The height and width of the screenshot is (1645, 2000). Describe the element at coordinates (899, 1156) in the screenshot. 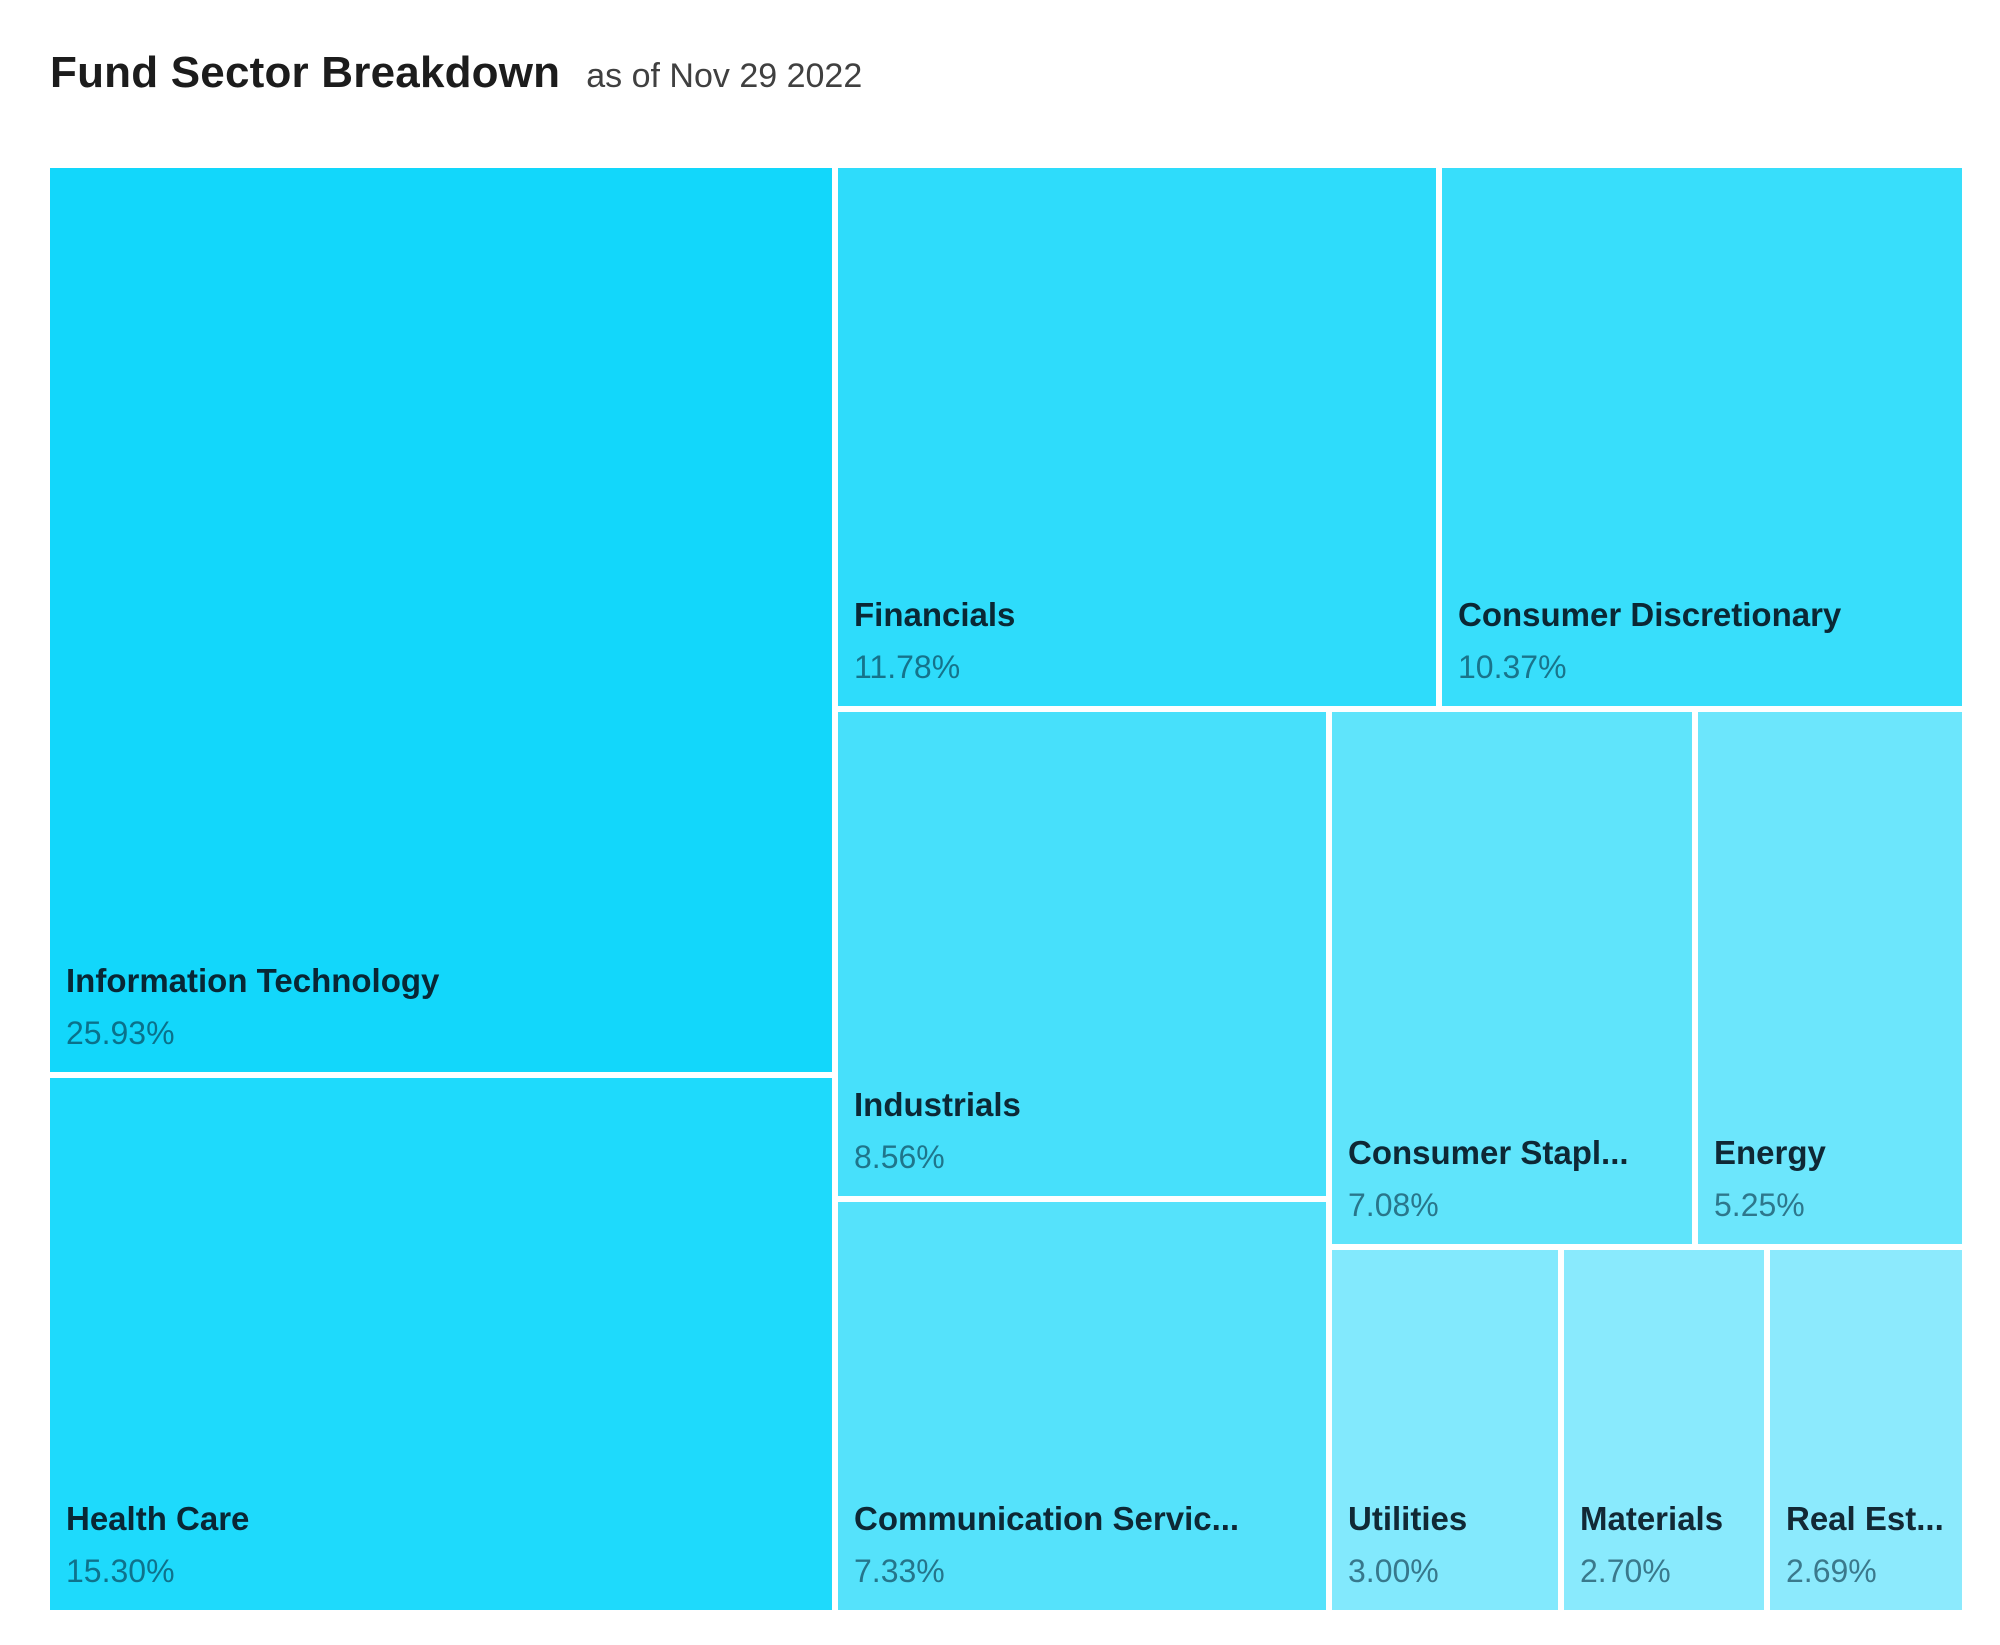

I see `sector-value: 8.56%` at that location.